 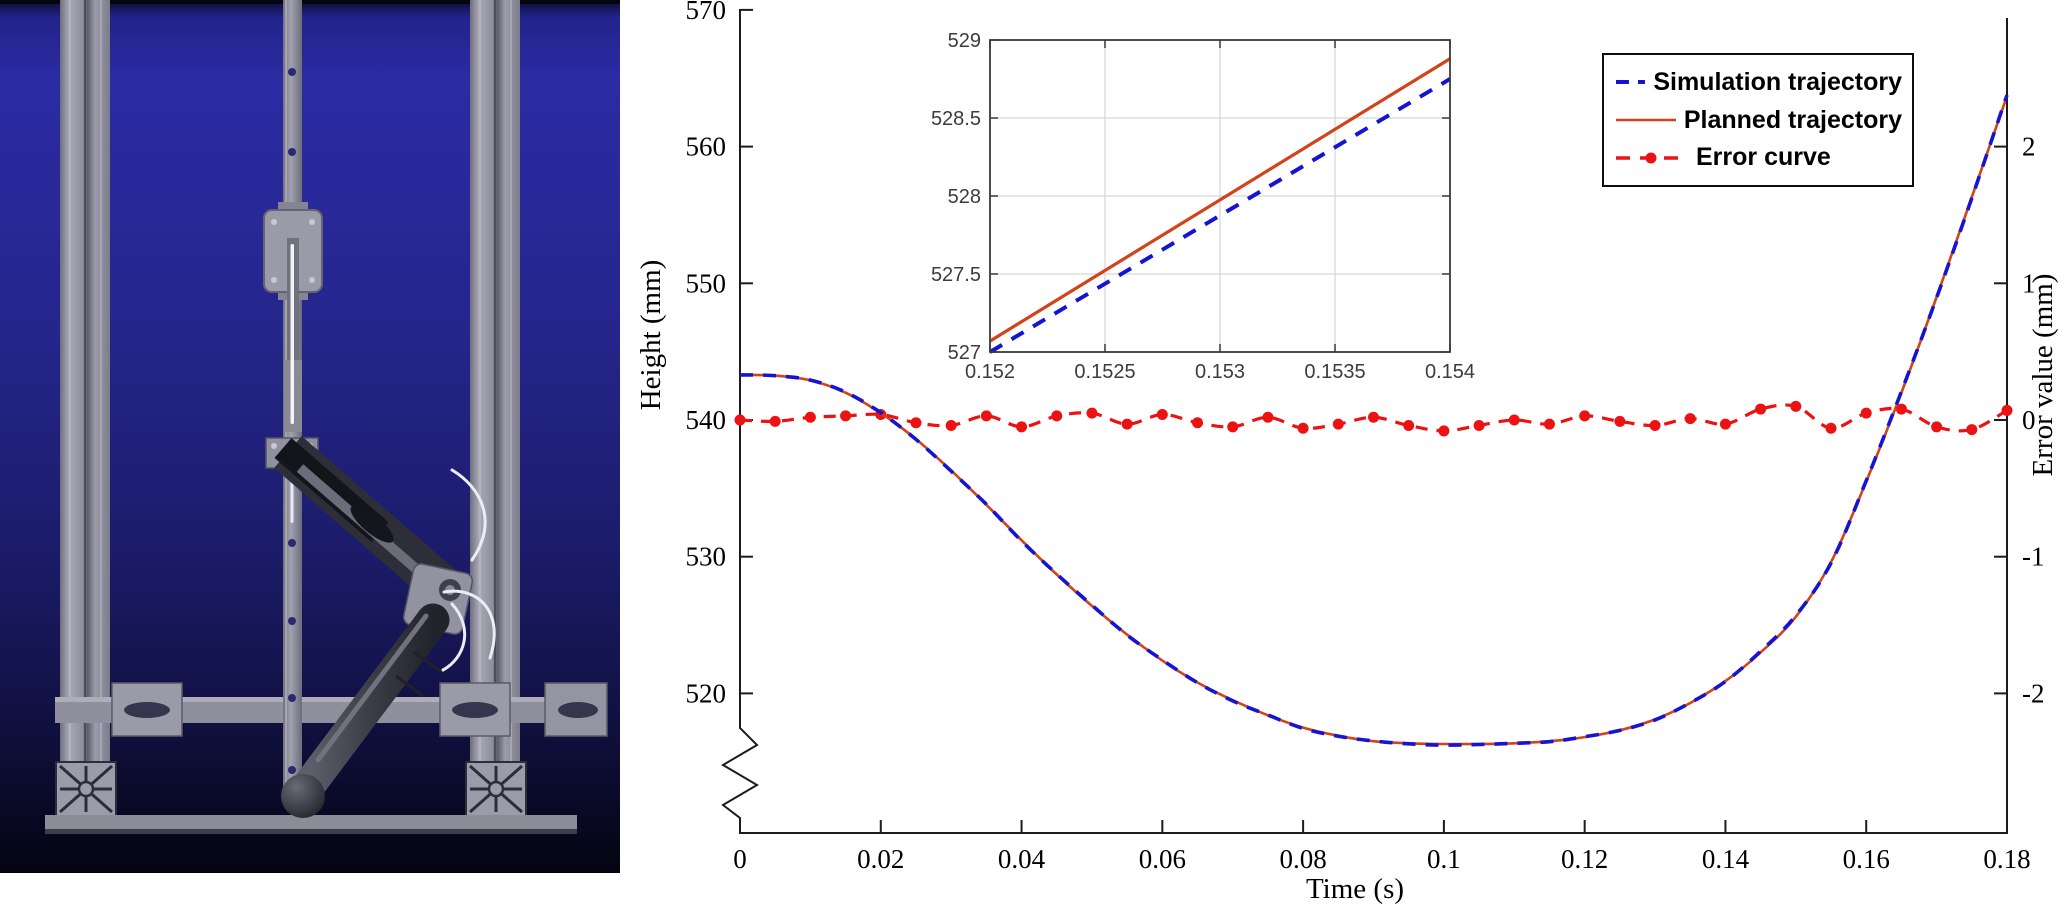 What do you see at coordinates (293, 335) in the screenshot?
I see `guide-rod` at bounding box center [293, 335].